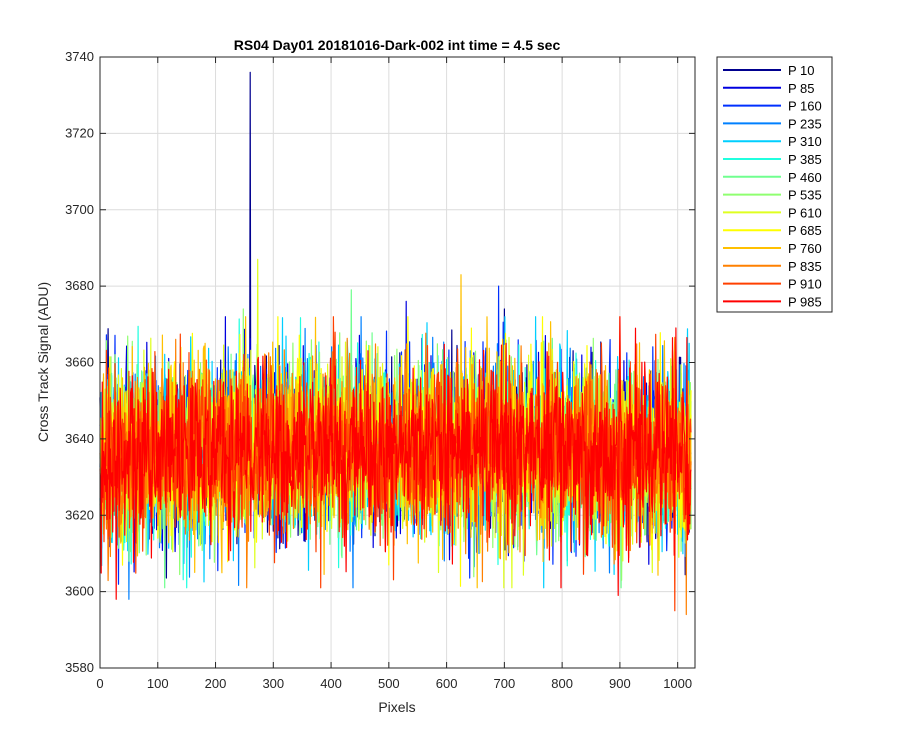 The height and width of the screenshot is (750, 900). Describe the element at coordinates (805, 212) in the screenshot. I see `legend-entry-label: P 610` at that location.